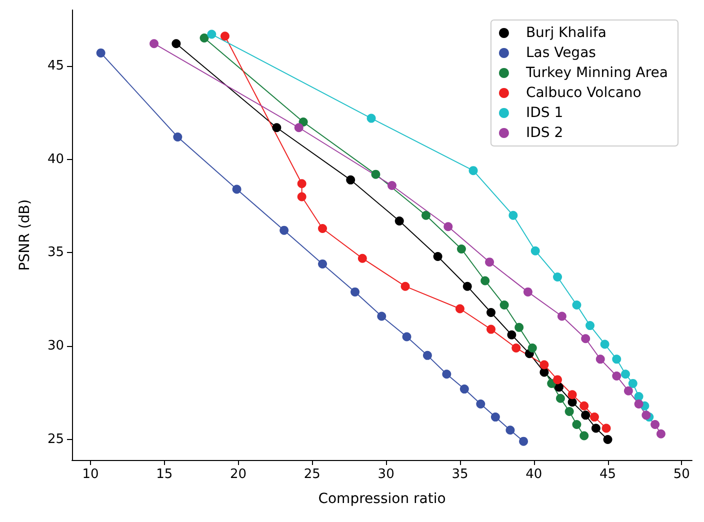 The width and height of the screenshot is (704, 522). What do you see at coordinates (55, 346) in the screenshot?
I see `y-tick-label: 30` at bounding box center [55, 346].